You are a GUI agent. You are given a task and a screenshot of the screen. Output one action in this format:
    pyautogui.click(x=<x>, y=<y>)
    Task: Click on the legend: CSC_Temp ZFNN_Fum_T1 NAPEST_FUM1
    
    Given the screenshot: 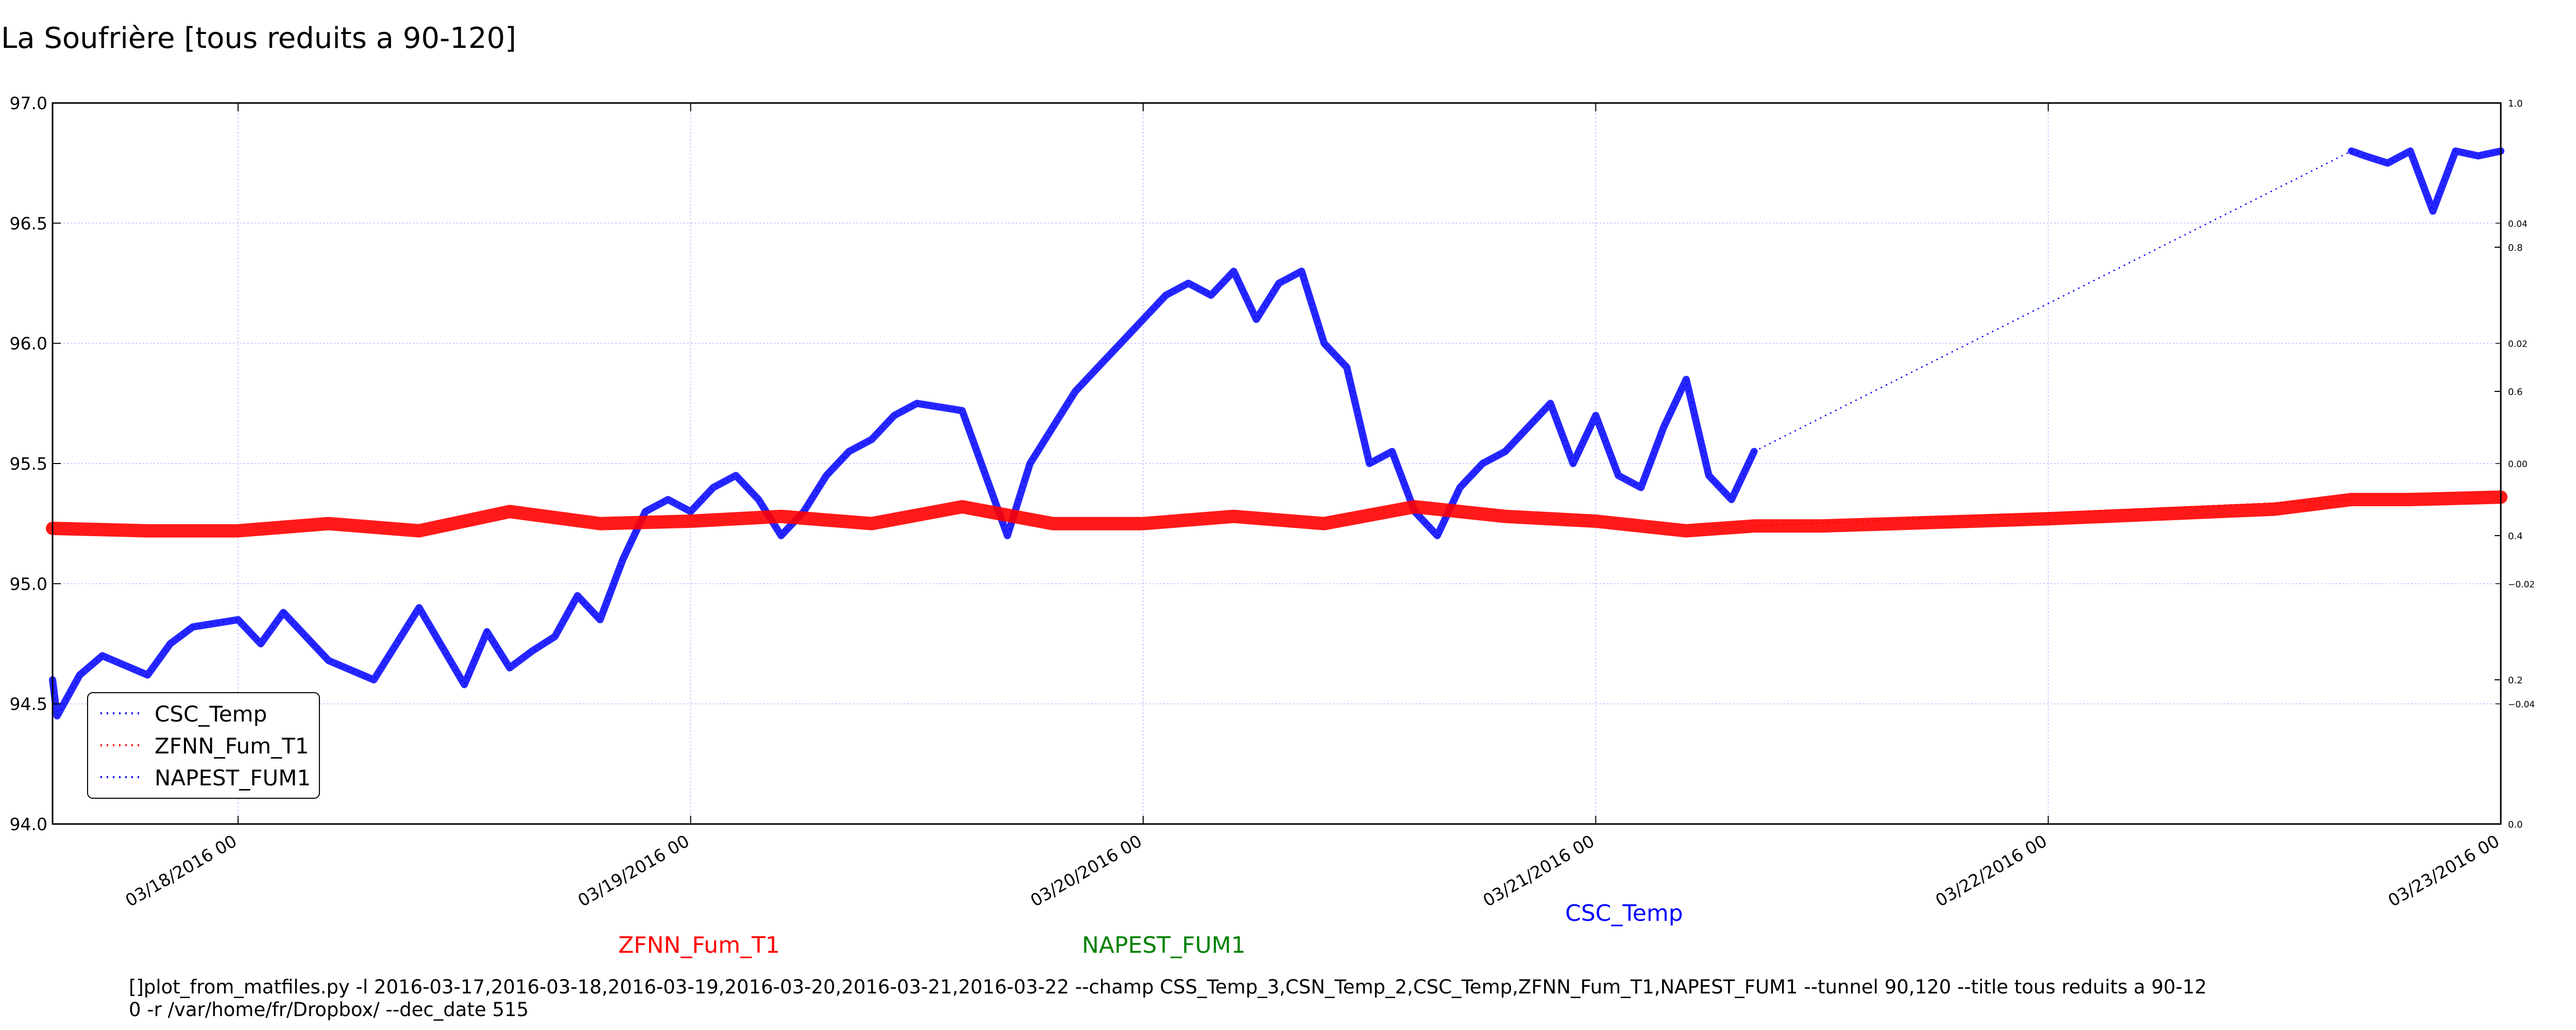 What is the action you would take?
    pyautogui.click(x=203, y=746)
    